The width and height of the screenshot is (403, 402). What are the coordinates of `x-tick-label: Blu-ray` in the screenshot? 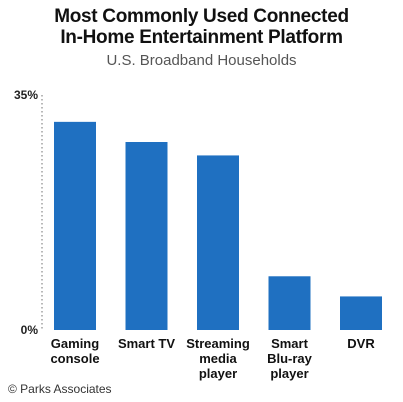 It's located at (290, 358).